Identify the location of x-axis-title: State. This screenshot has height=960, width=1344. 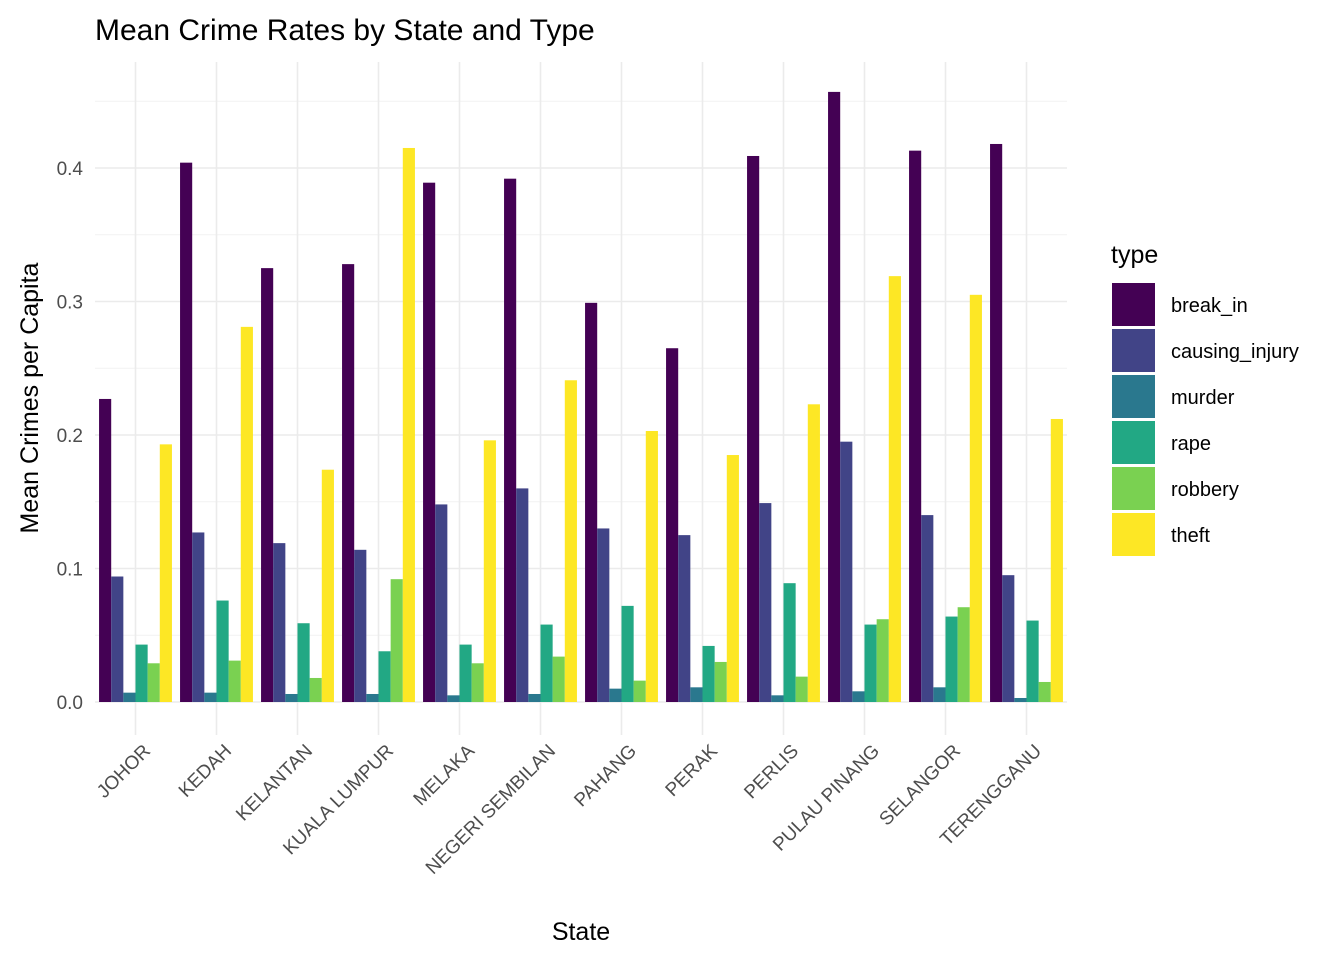
(581, 932).